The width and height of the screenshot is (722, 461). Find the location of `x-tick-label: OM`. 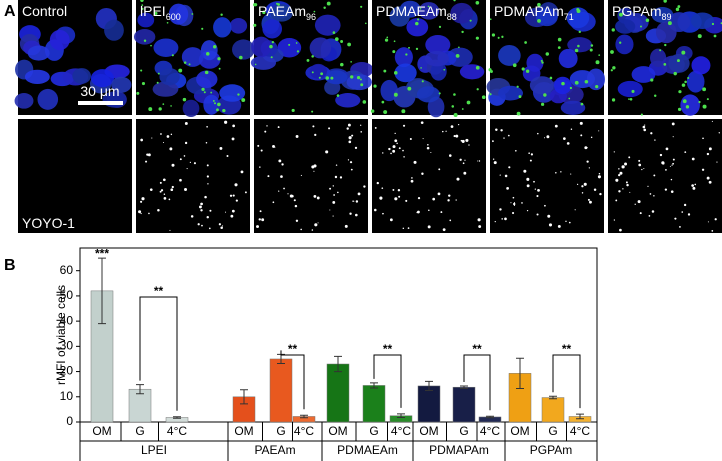

x-tick-label: OM is located at coordinates (337, 431).